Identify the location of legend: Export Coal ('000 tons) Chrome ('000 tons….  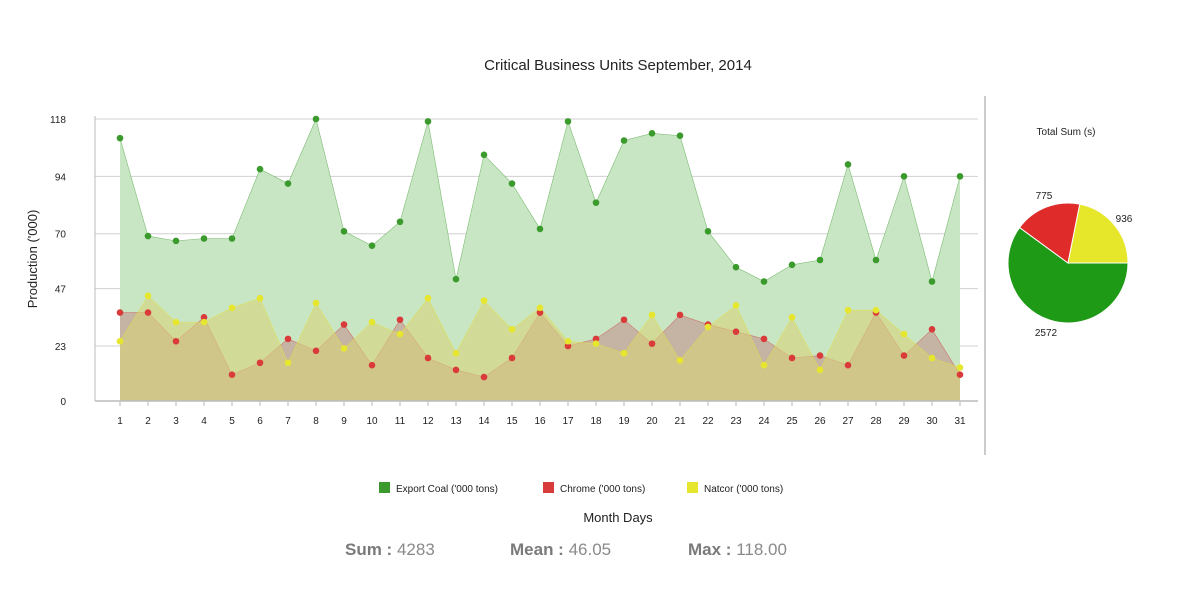
(581, 488).